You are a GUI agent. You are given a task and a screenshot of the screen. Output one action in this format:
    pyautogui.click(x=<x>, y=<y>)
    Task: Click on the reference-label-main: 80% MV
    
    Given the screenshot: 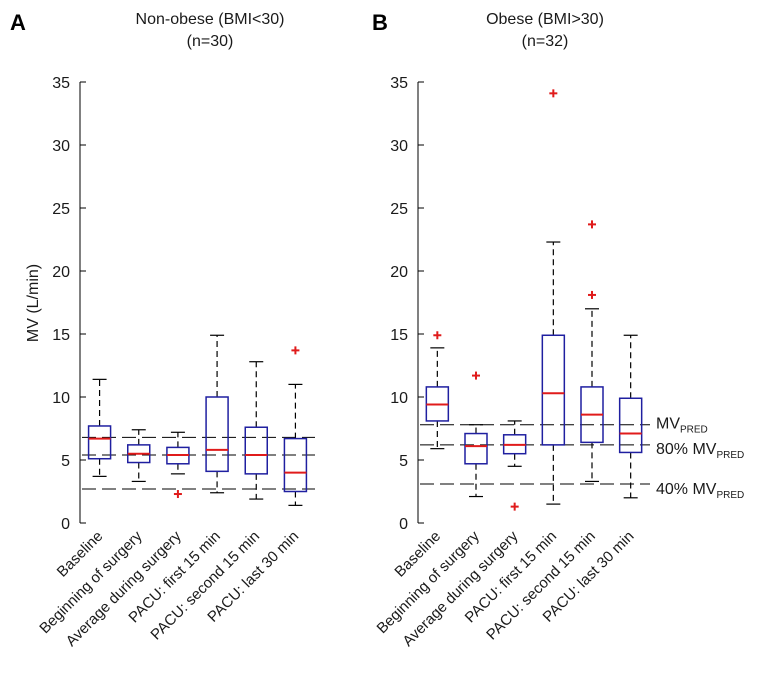 What is the action you would take?
    pyautogui.click(x=686, y=449)
    